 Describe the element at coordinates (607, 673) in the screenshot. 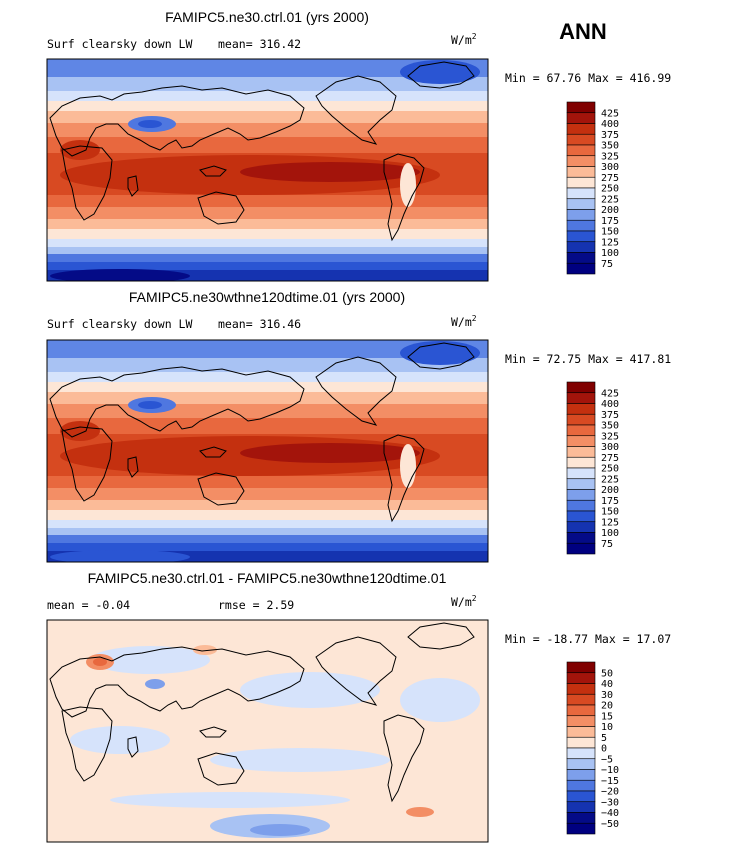

I see `colorbar-tick-label: 50` at that location.